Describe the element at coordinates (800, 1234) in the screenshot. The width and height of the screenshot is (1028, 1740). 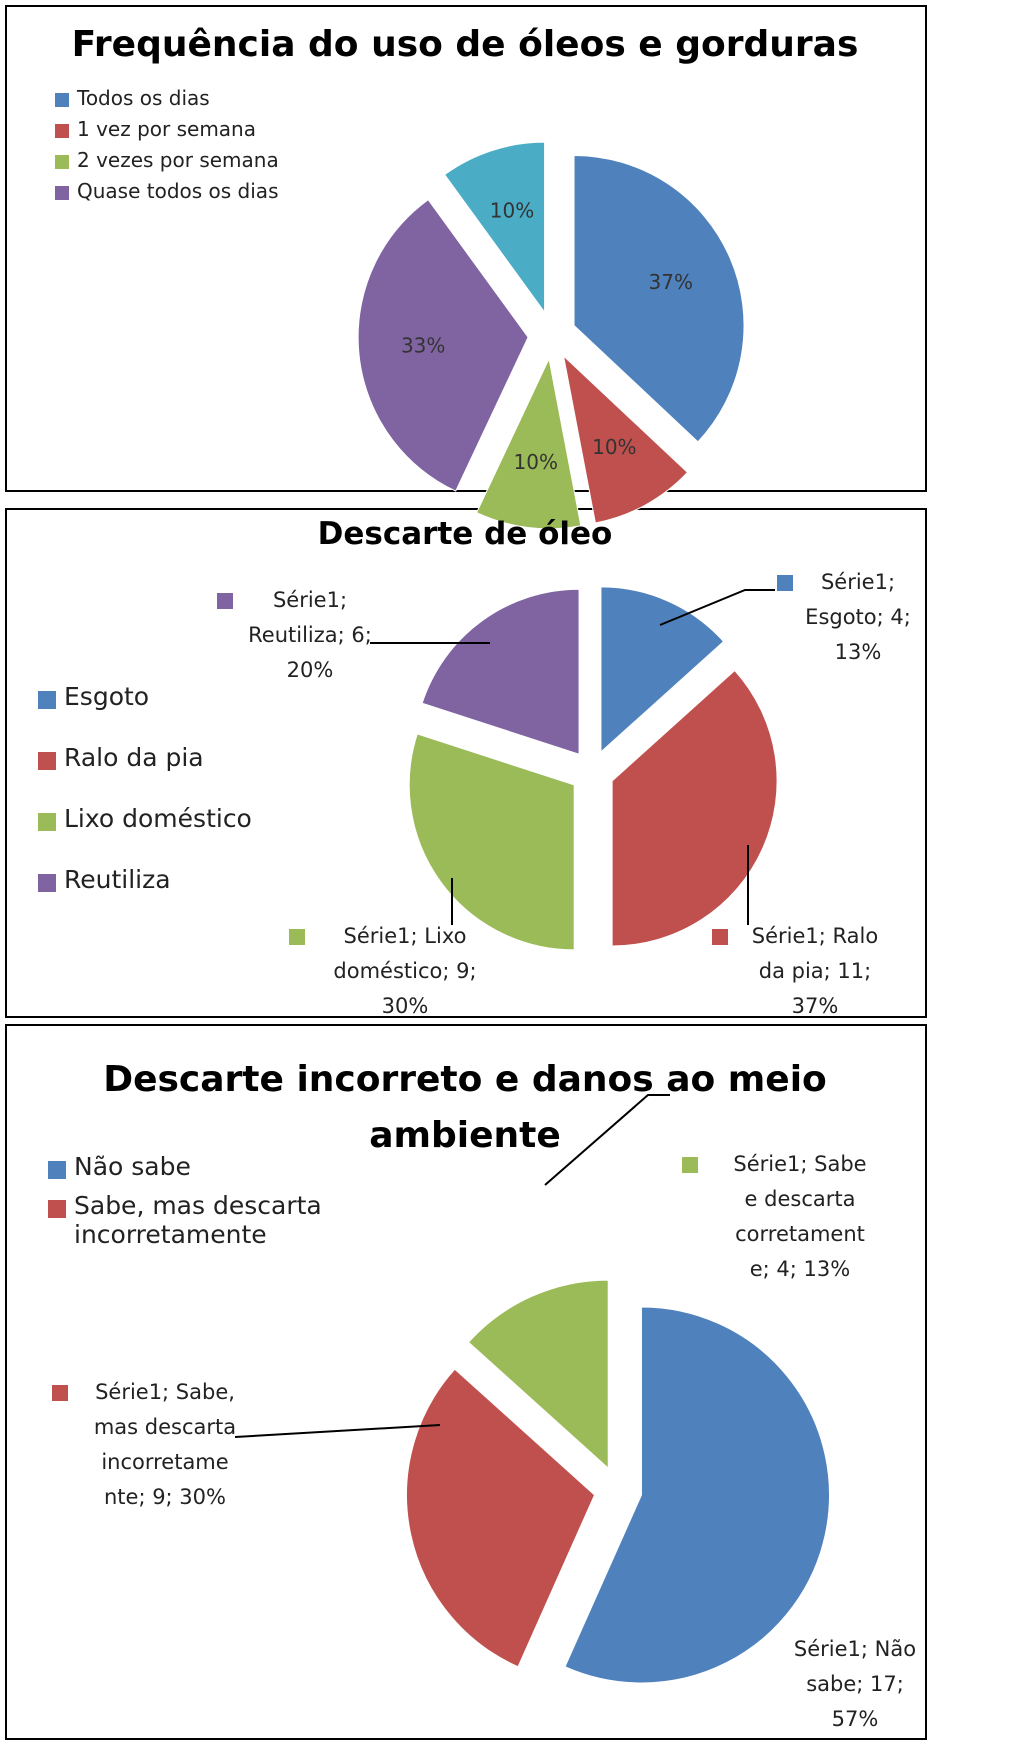
I see `data-label: corretament` at that location.